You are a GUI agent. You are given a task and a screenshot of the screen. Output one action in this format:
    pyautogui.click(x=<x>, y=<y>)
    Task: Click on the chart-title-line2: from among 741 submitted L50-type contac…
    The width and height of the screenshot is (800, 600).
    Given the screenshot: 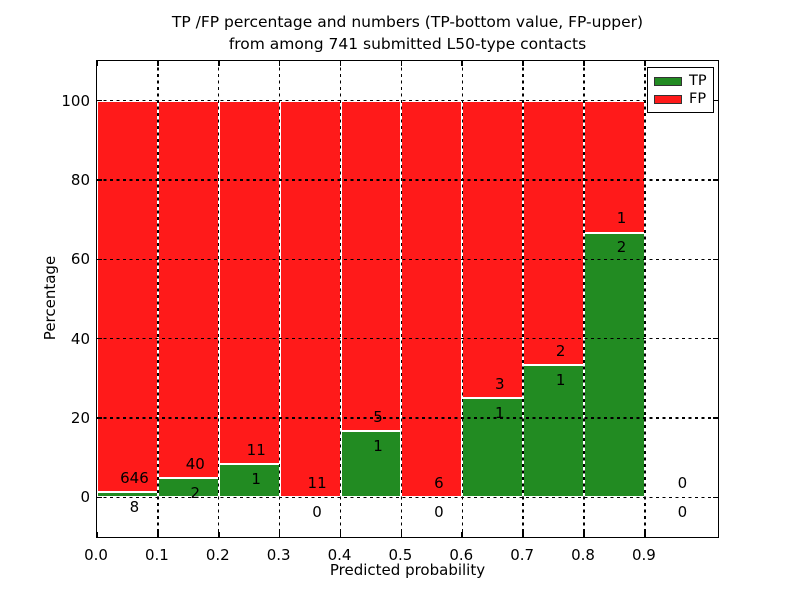 What is the action you would take?
    pyautogui.click(x=407, y=44)
    